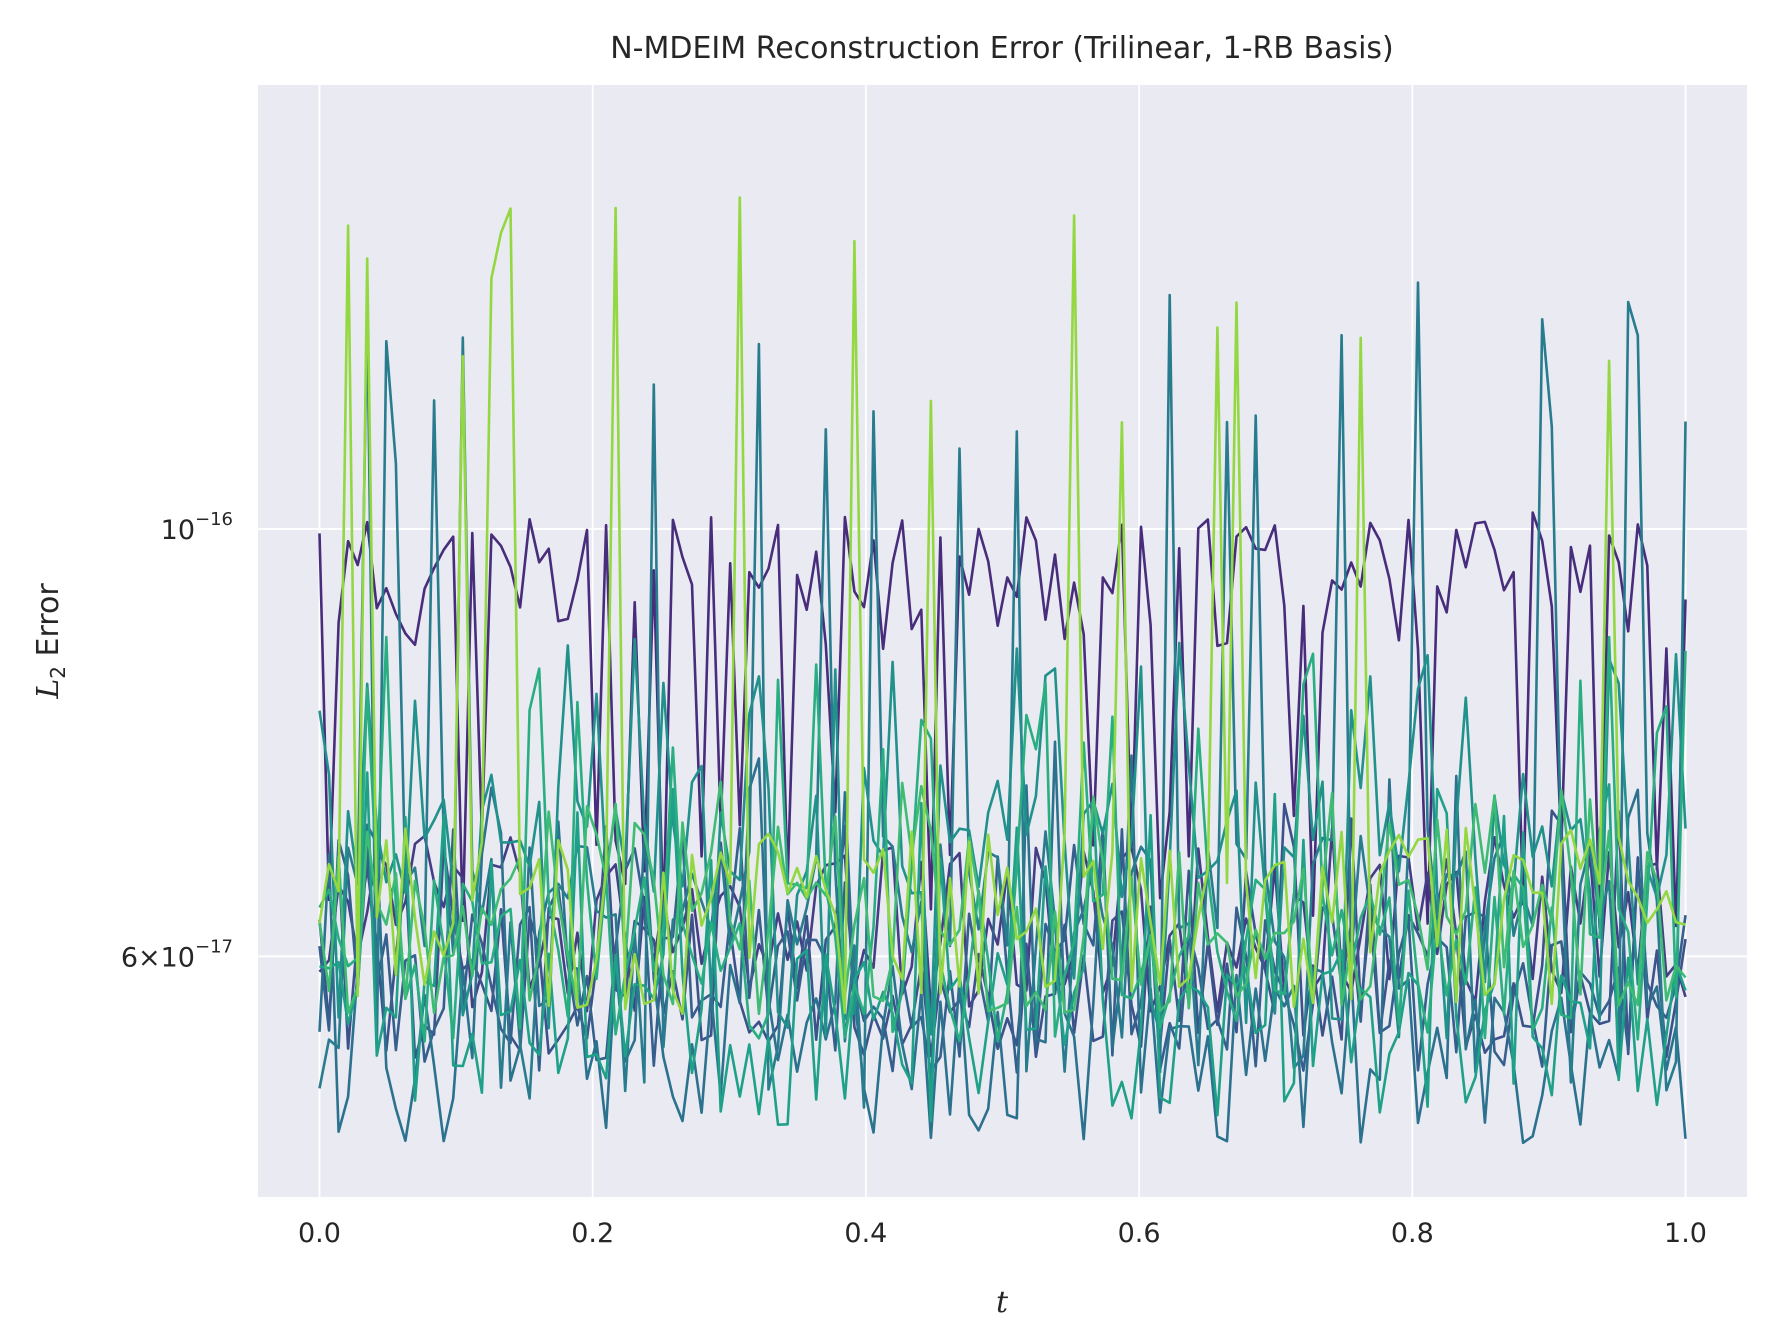 The width and height of the screenshot is (1772, 1343). I want to click on y-tick-labels: 10−16 6×10⁻¹⁷, so click(177, 741).